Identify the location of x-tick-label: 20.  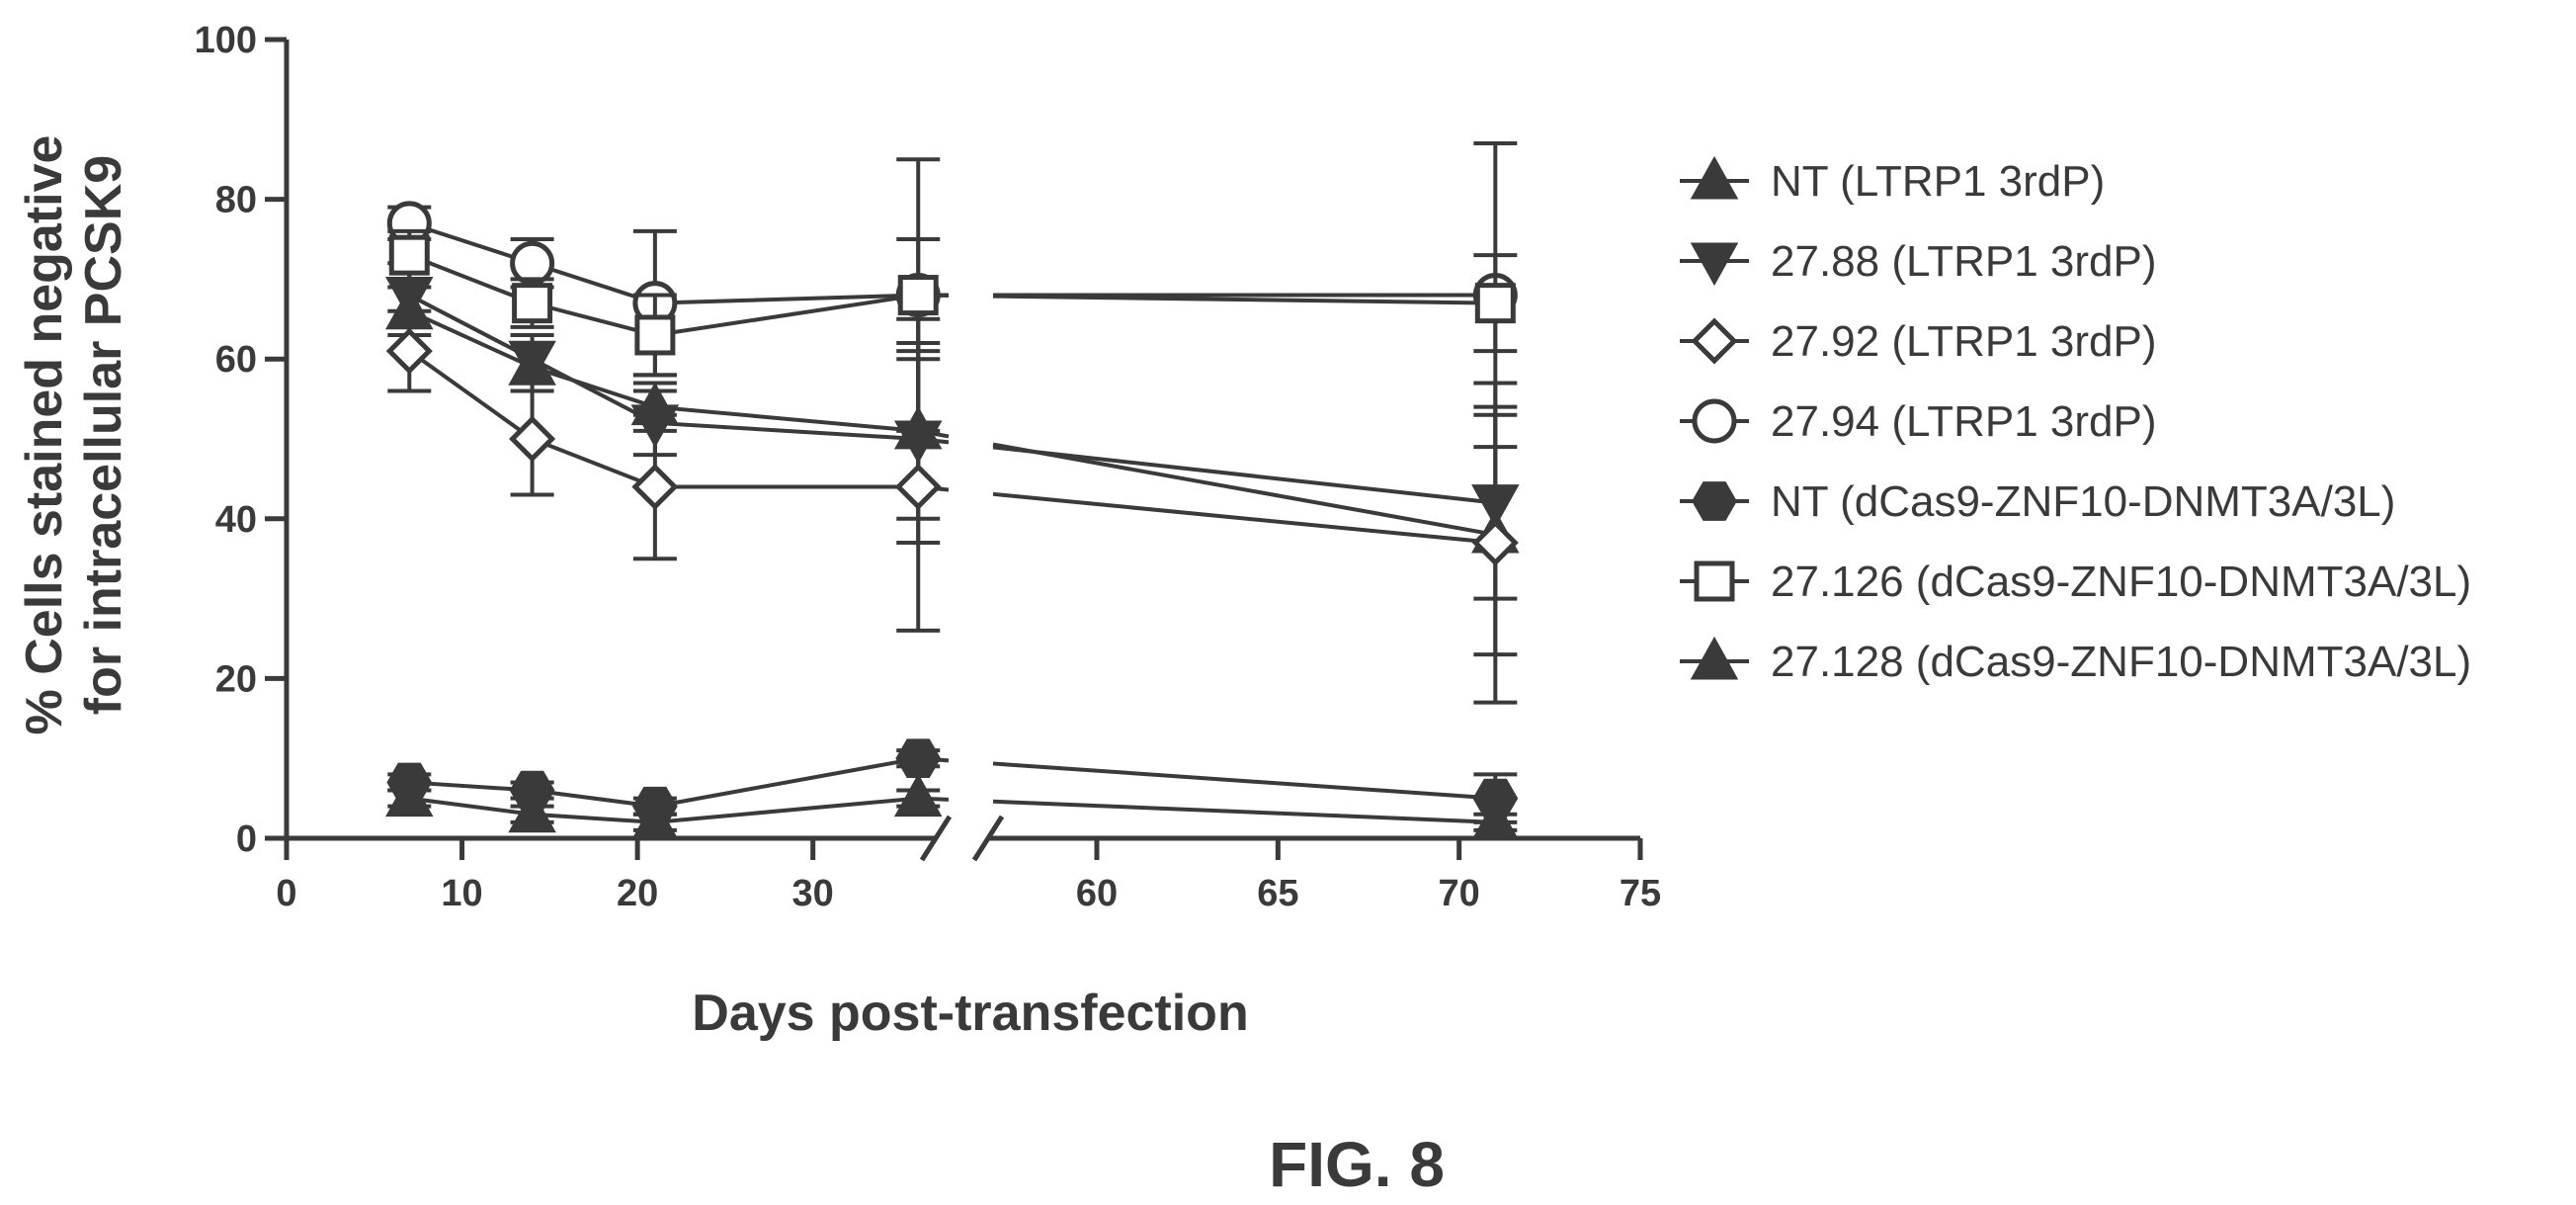
(637, 893).